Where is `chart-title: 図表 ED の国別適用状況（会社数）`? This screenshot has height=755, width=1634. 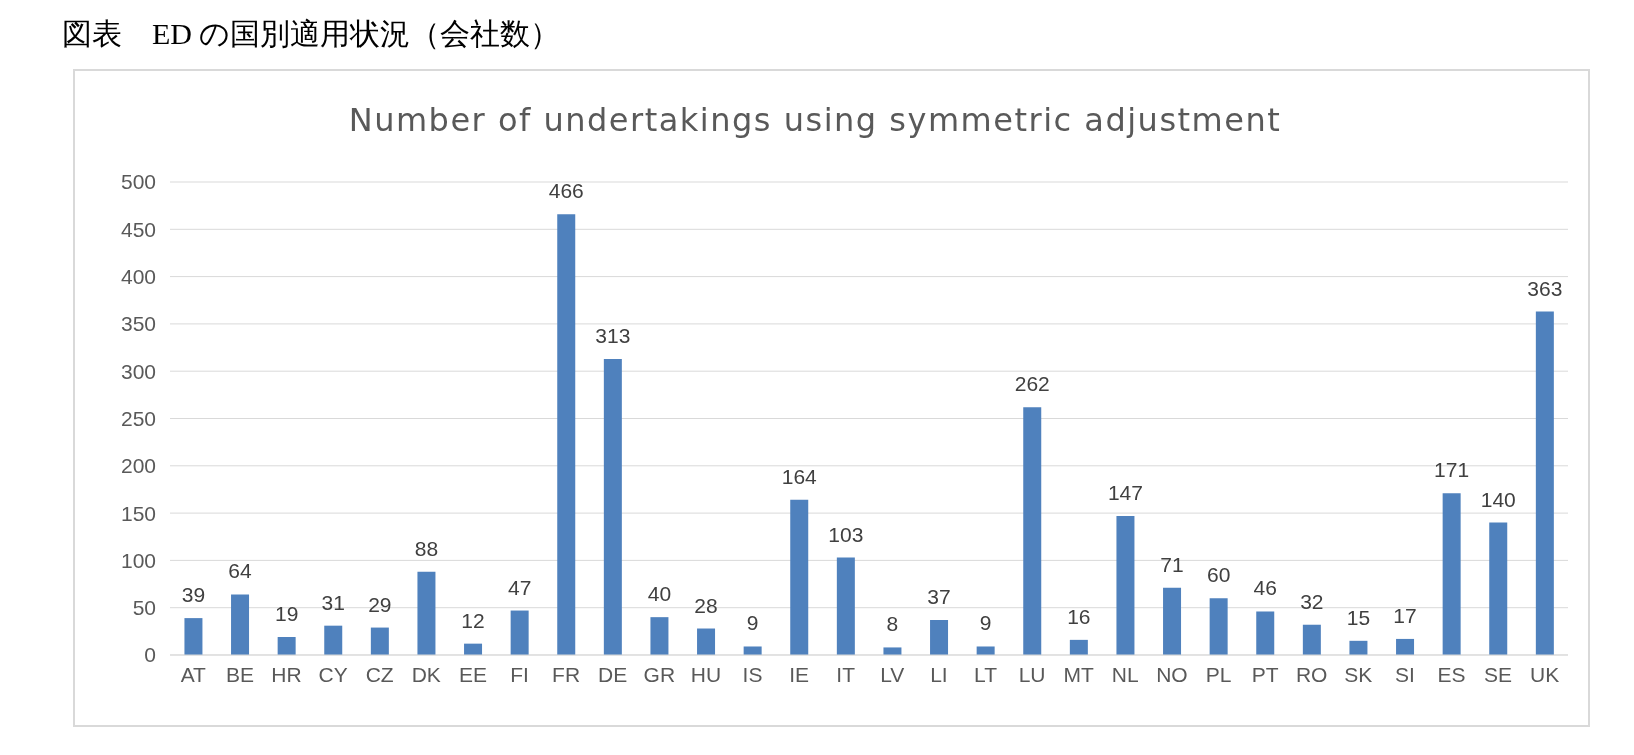
chart-title: 図表 ED の国別適用状況（会社数） is located at coordinates (311, 34).